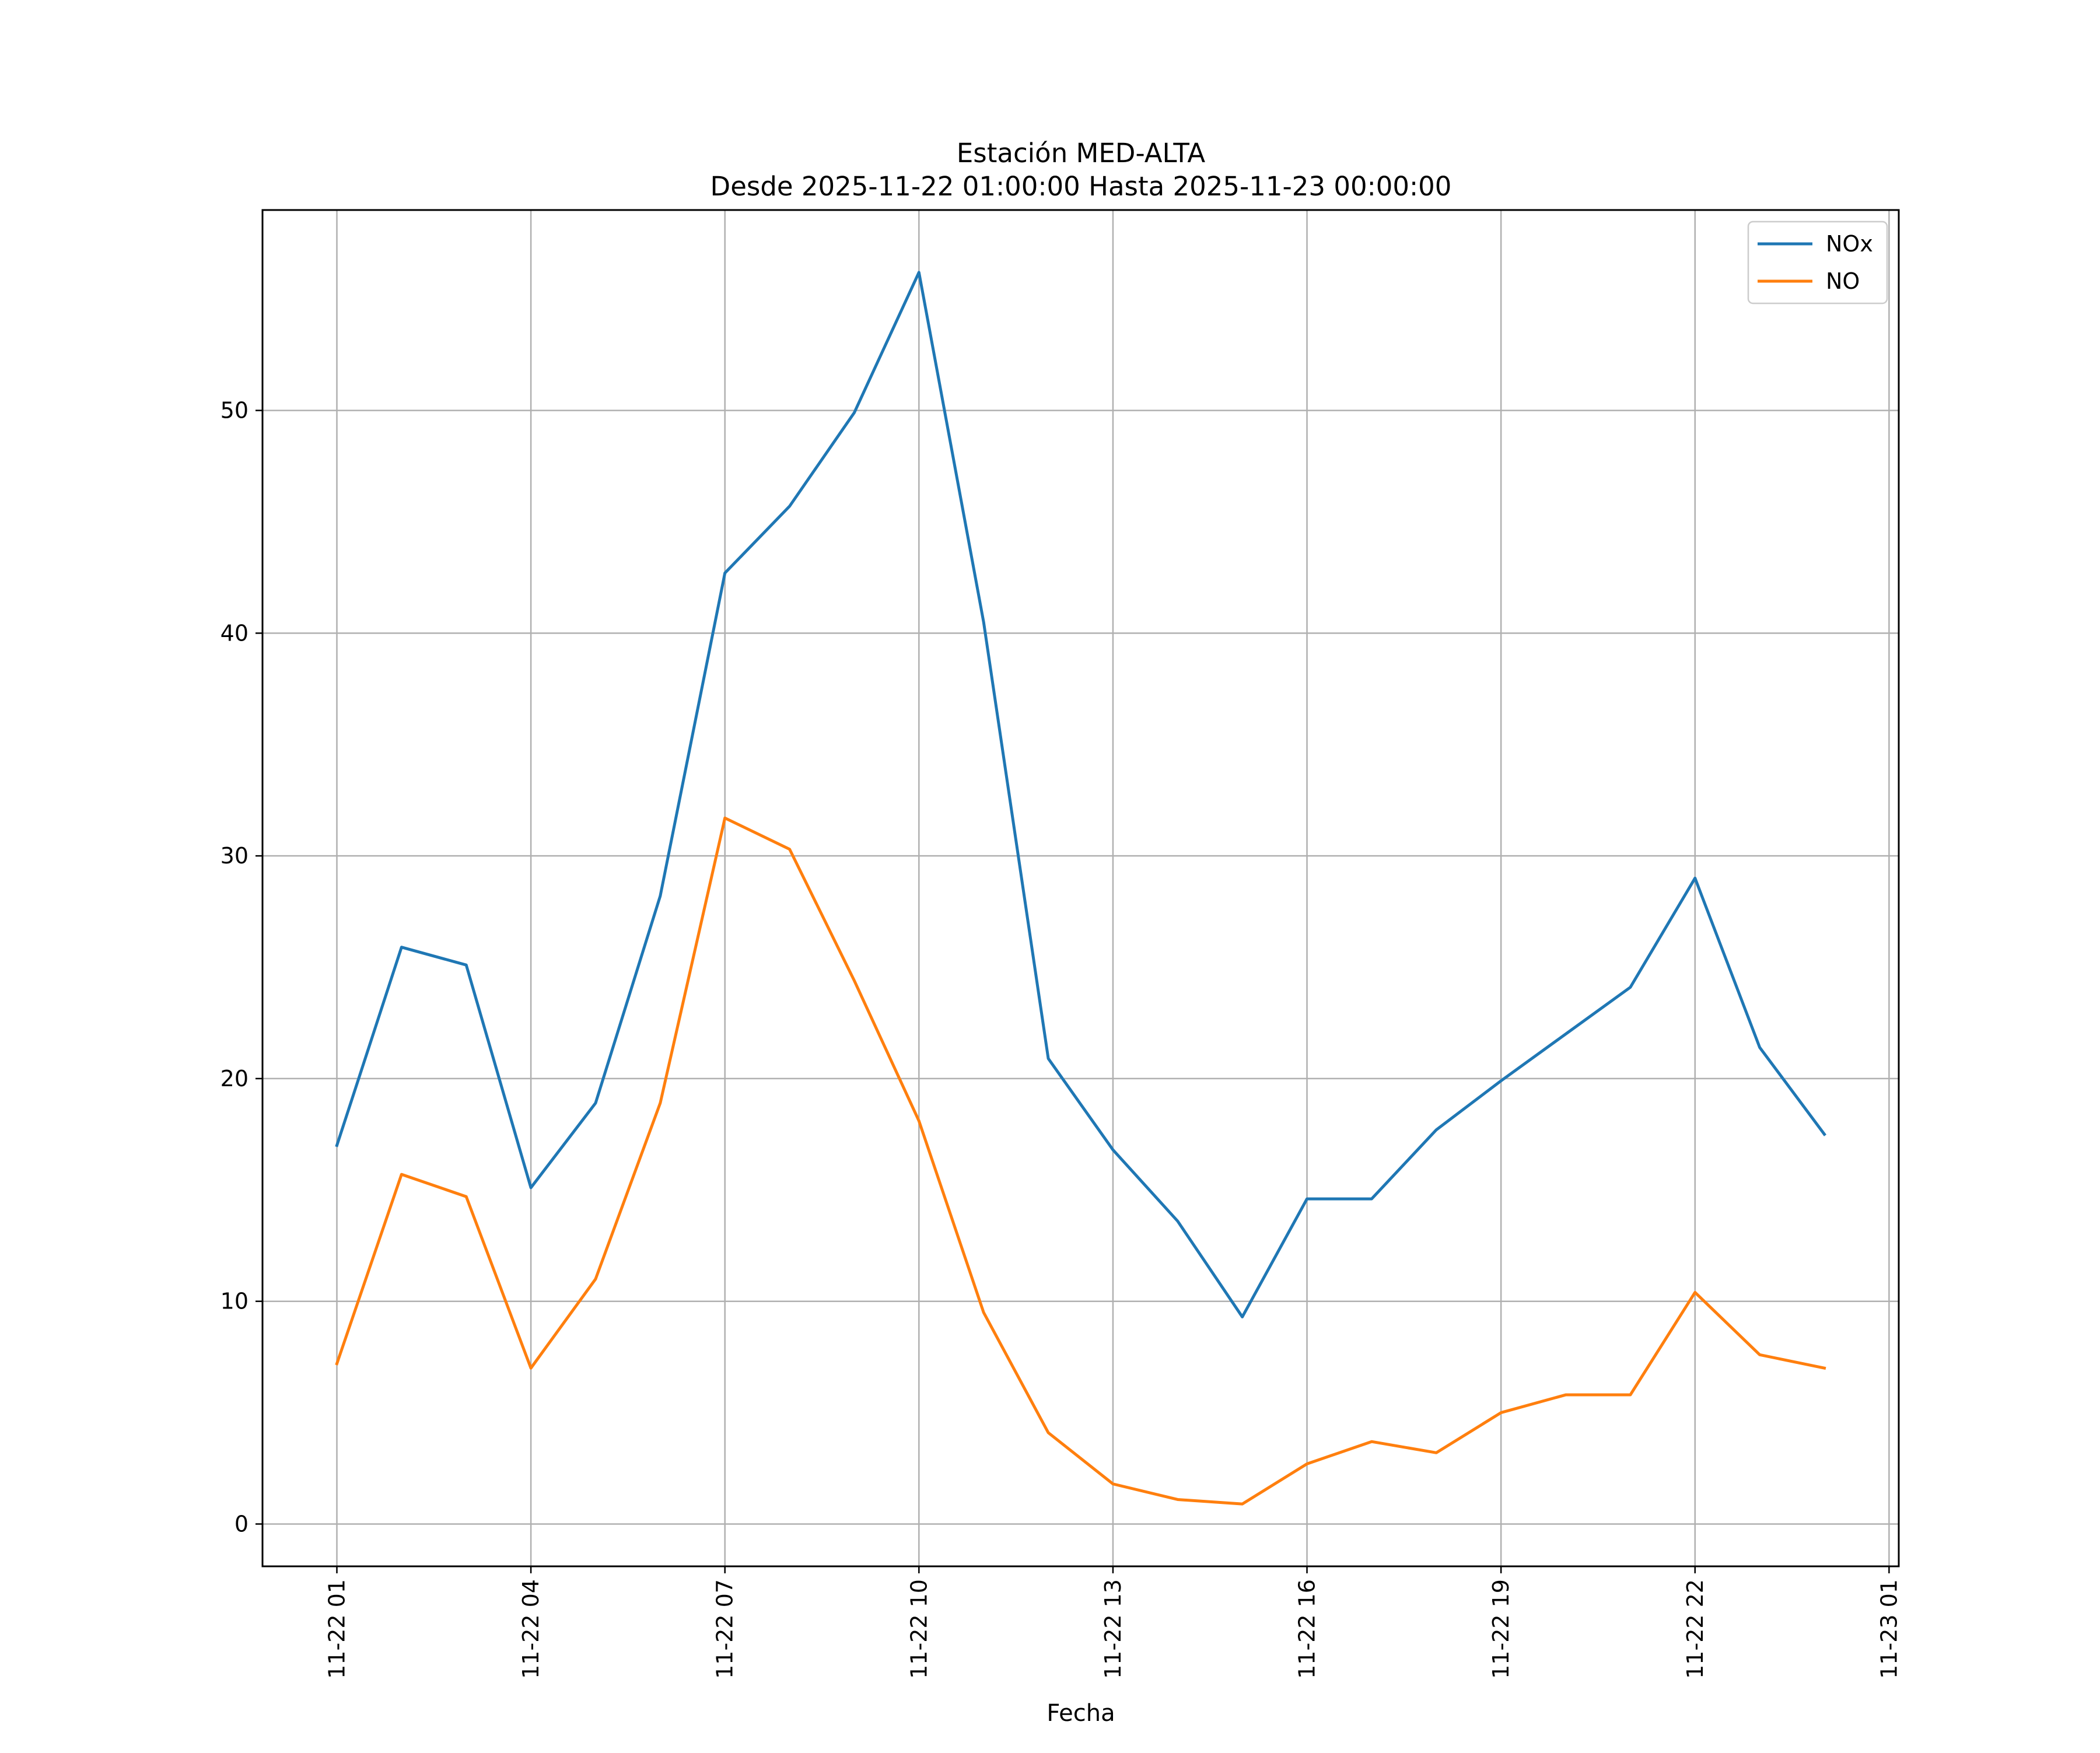 This screenshot has height=1753, width=2100. I want to click on y-tick-label: 40, so click(235, 633).